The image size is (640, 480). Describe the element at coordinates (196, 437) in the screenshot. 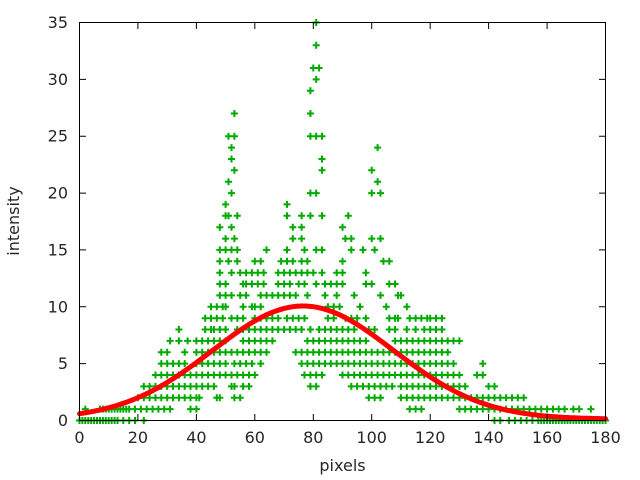

I see `x-tick-label: 40` at that location.